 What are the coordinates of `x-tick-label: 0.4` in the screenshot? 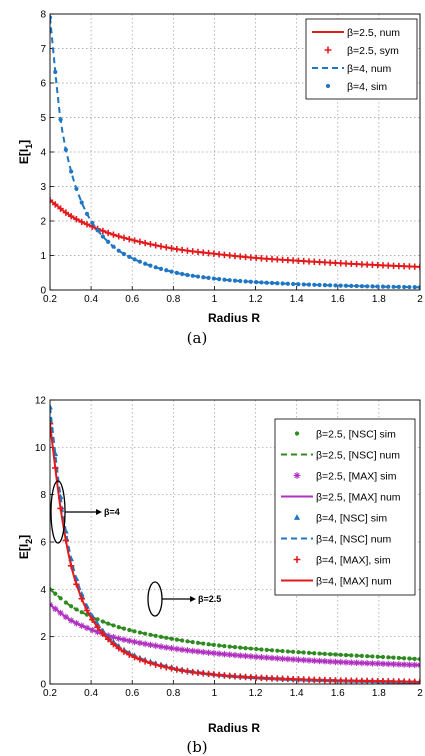 It's located at (91, 693).